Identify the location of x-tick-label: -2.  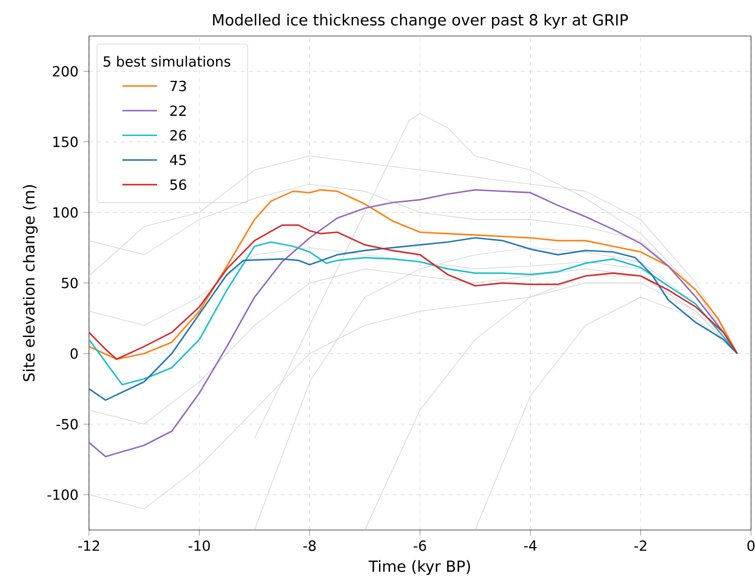
(640, 545).